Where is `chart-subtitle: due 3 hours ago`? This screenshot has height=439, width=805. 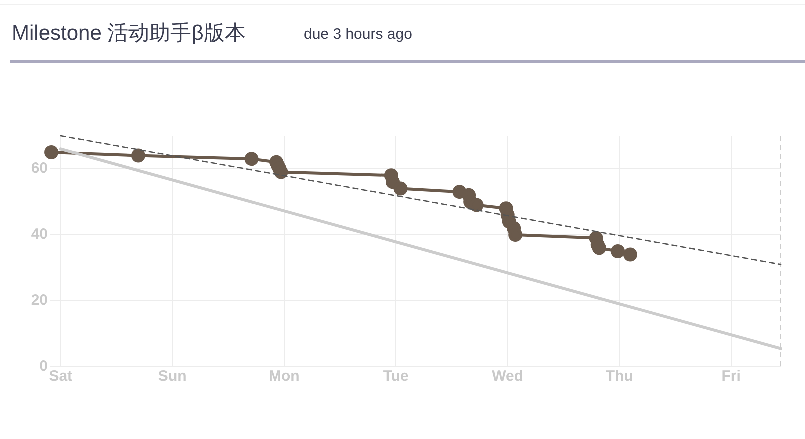 chart-subtitle: due 3 hours ago is located at coordinates (358, 34).